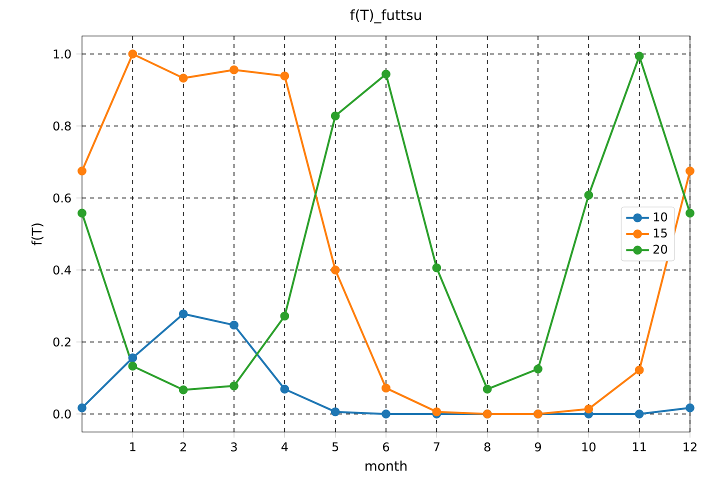  I want to click on x-tick-label: 9, so click(537, 447).